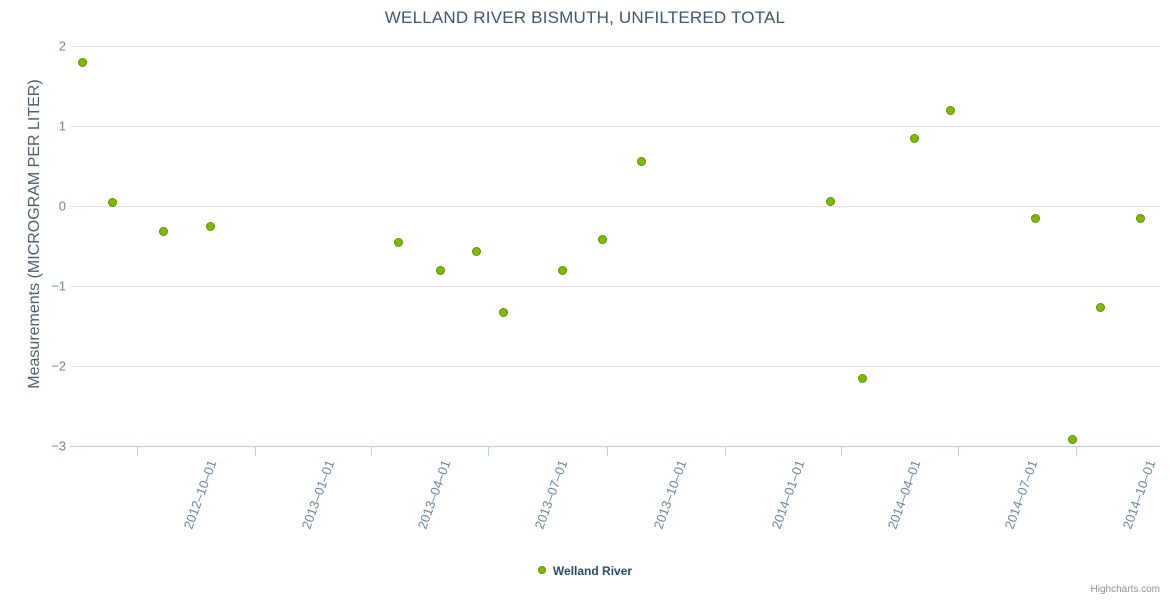 Image resolution: width=1170 pixels, height=600 pixels. What do you see at coordinates (62, 206) in the screenshot?
I see `y-tick-label: 0` at bounding box center [62, 206].